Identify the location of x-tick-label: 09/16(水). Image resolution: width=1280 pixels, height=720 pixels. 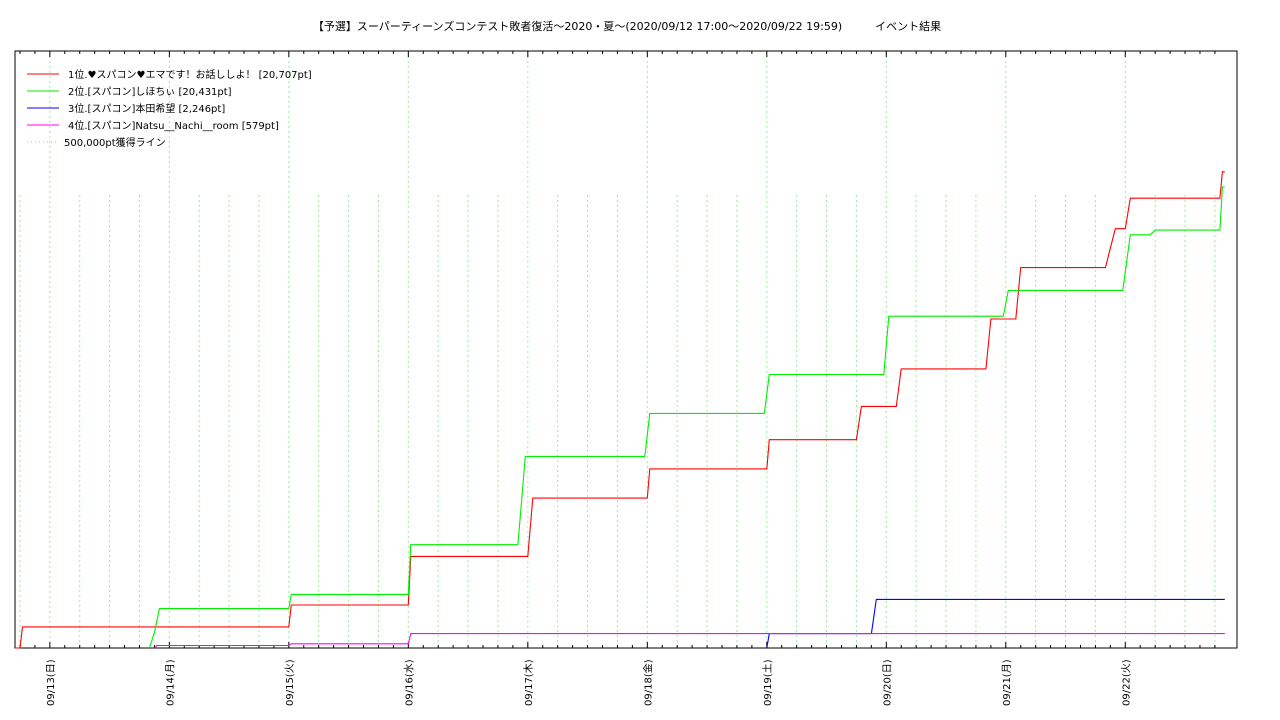
(409, 682).